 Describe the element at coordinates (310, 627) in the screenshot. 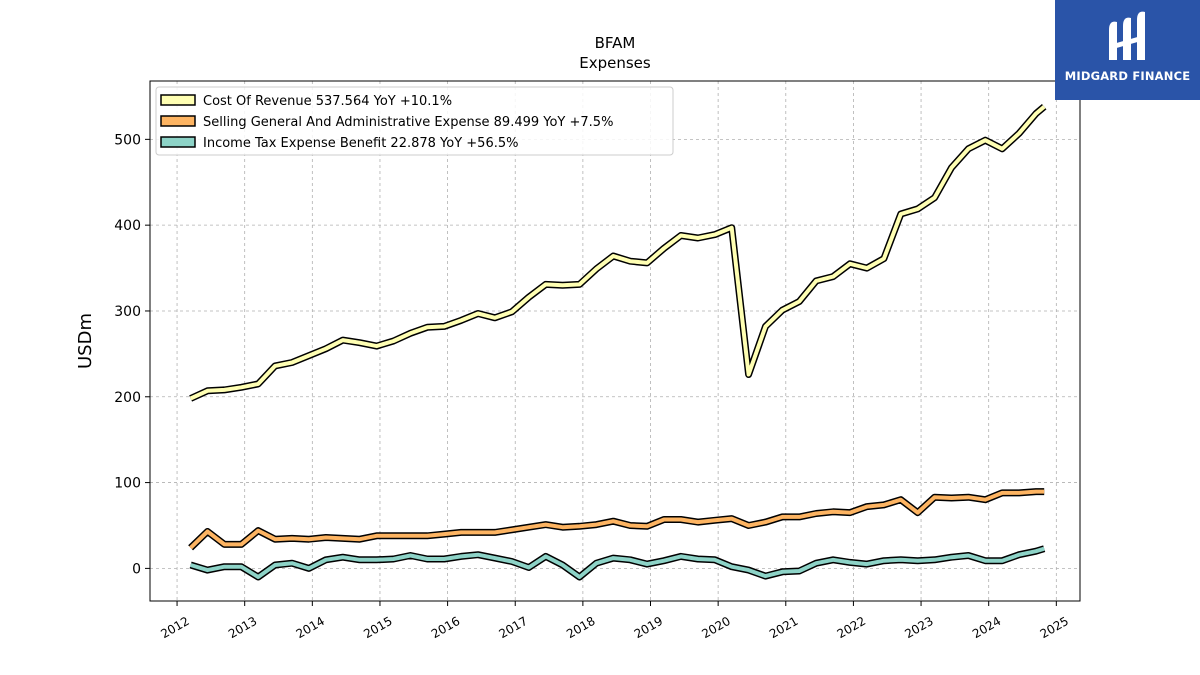

I see `x-tick-label: 2014` at that location.